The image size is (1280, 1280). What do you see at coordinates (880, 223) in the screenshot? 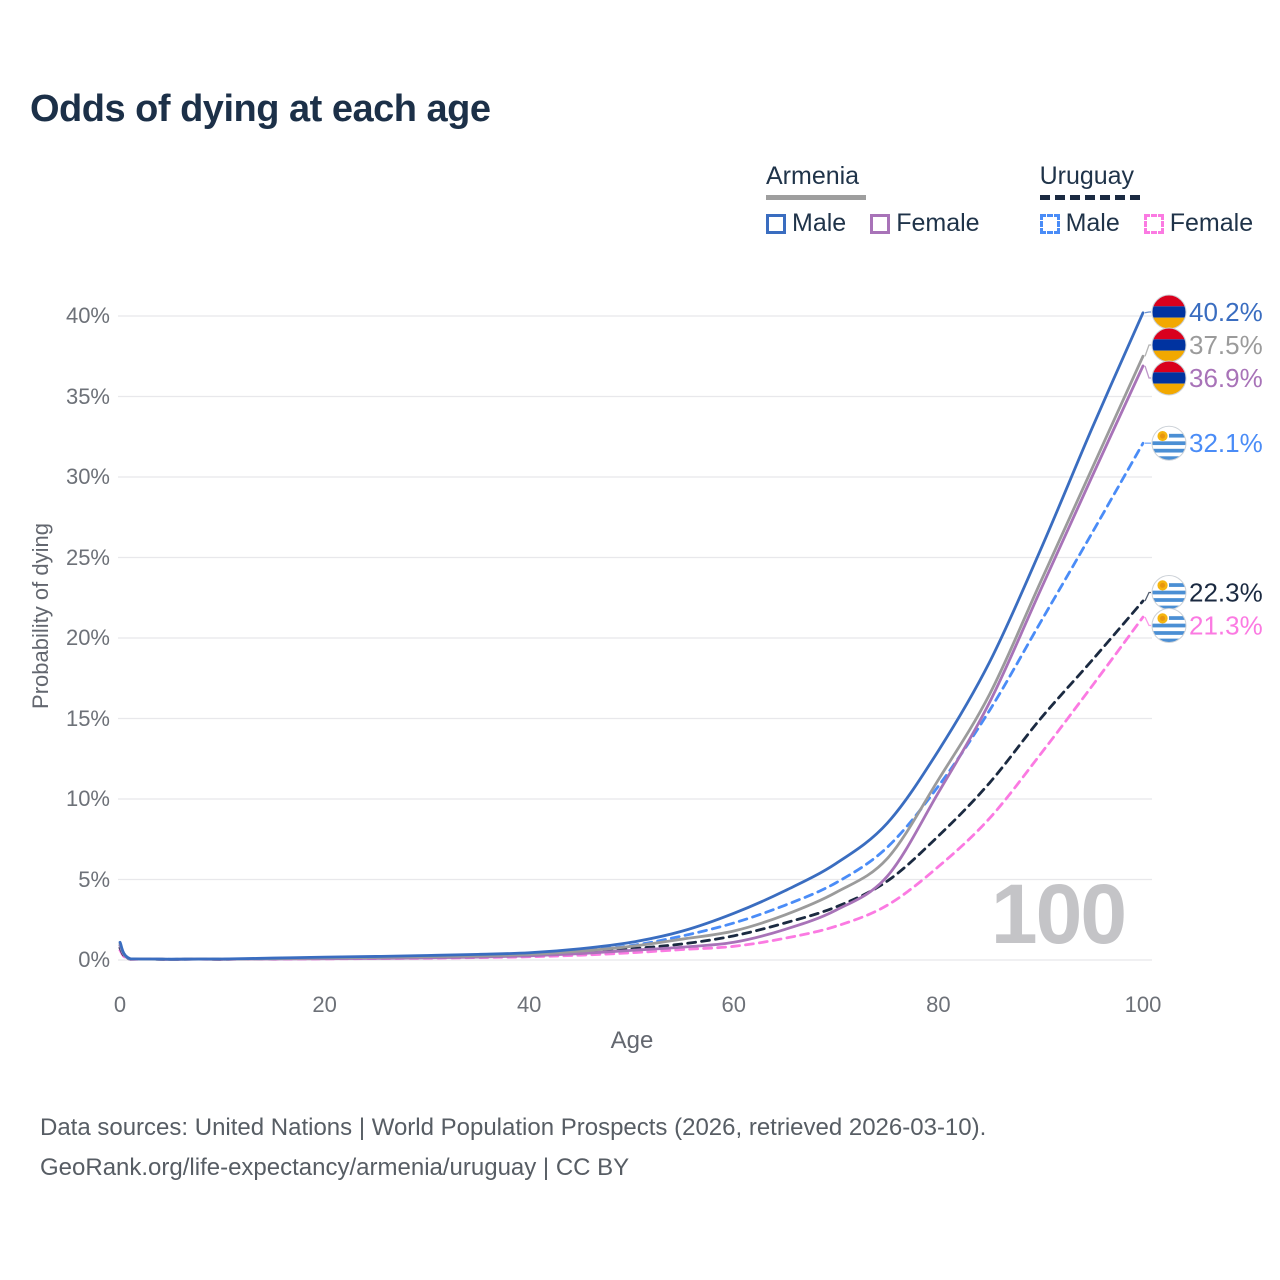
I see `armenia-female-swatch-icon` at bounding box center [880, 223].